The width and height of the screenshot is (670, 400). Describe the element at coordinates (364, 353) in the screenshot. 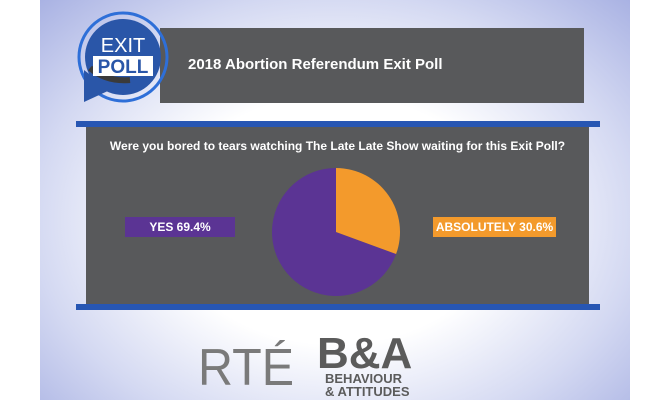

I see `ba-mark: B&A` at that location.